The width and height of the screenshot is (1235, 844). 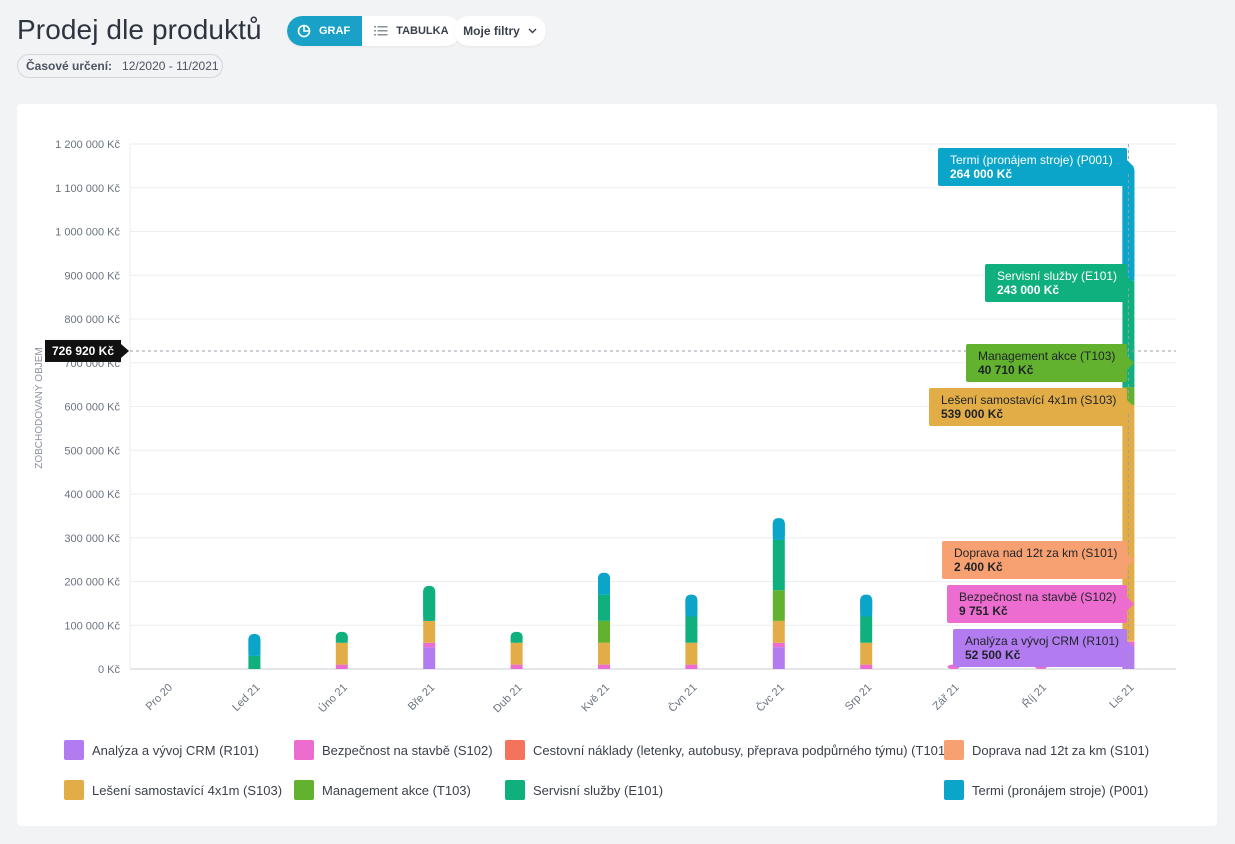 What do you see at coordinates (1061, 750) in the screenshot?
I see `legend-label: Doprava nad 12t za km (S101)` at bounding box center [1061, 750].